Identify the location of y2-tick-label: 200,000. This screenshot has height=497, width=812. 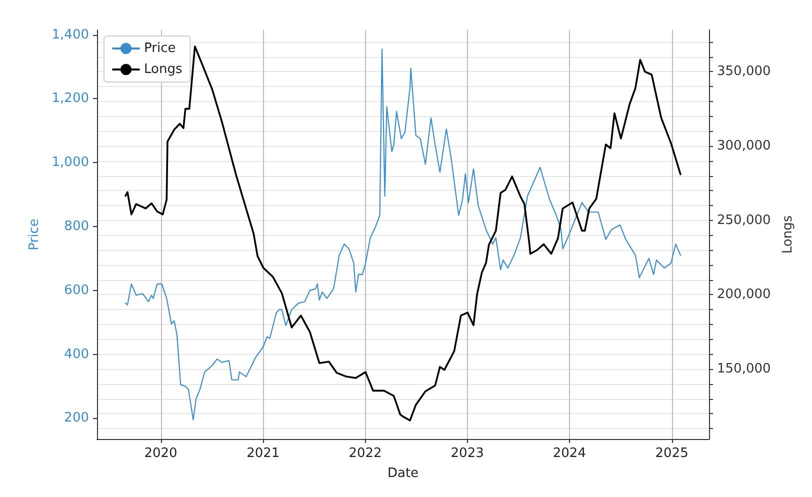
(744, 294).